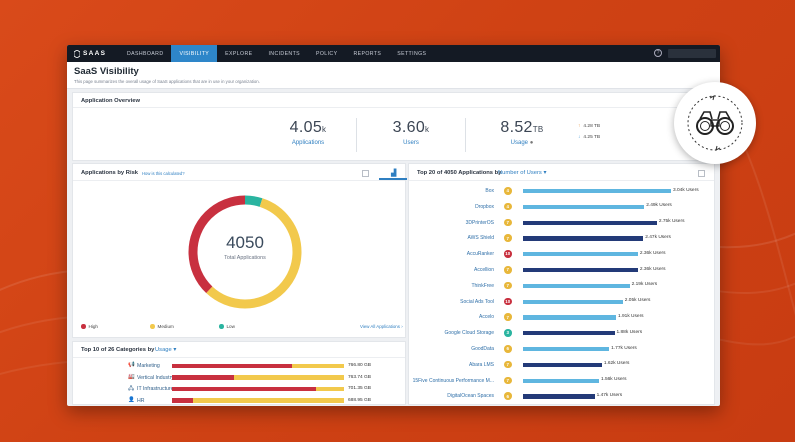 The height and width of the screenshot is (442, 795). I want to click on risk-title: Applications by Risk, so click(110, 173).